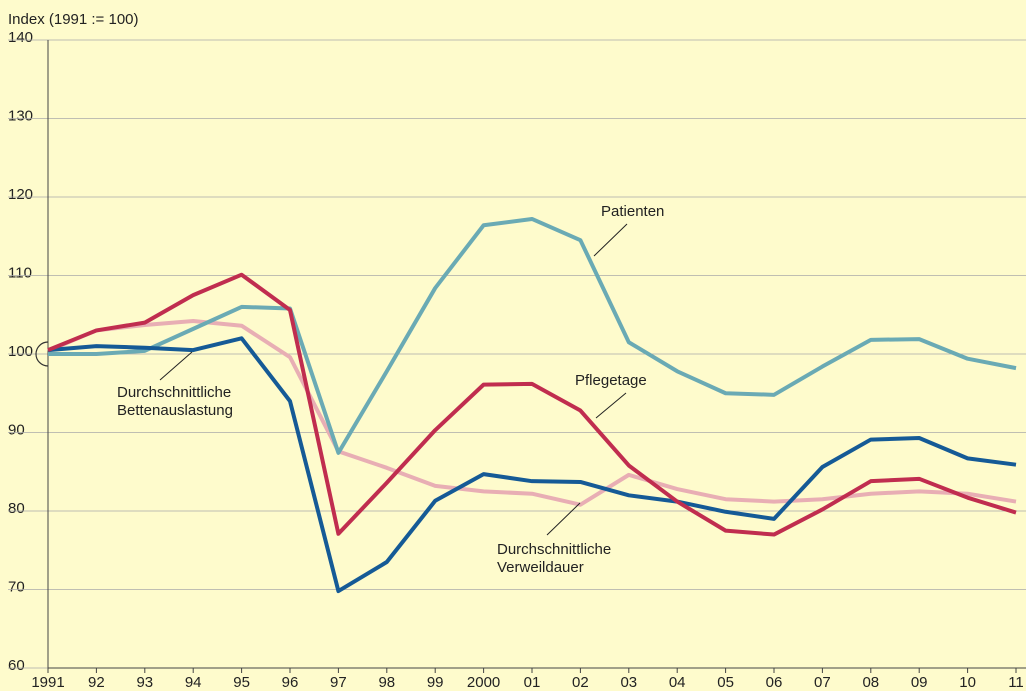 This screenshot has height=691, width=1026. Describe the element at coordinates (870, 682) in the screenshot. I see `x-tick-label: 08` at that location.